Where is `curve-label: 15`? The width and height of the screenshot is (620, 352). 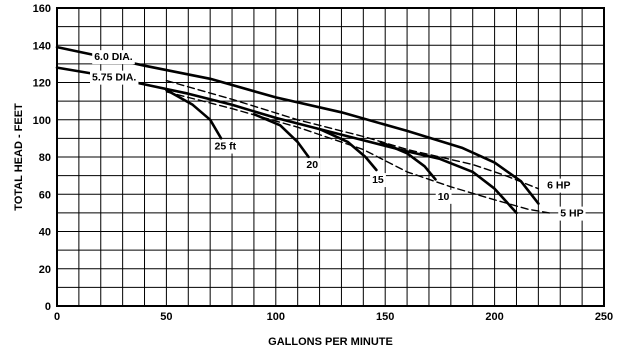
curve-label: 15 is located at coordinates (378, 180).